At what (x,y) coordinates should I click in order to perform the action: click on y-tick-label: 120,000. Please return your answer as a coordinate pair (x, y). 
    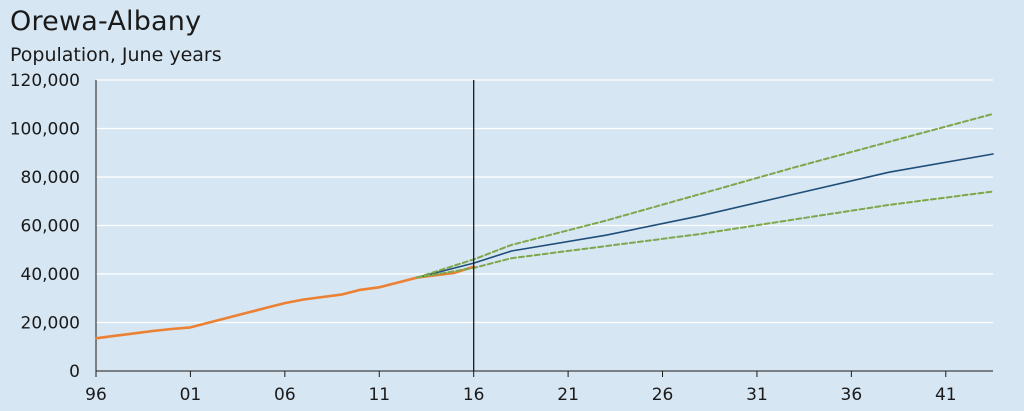
    Looking at the image, I should click on (45, 81).